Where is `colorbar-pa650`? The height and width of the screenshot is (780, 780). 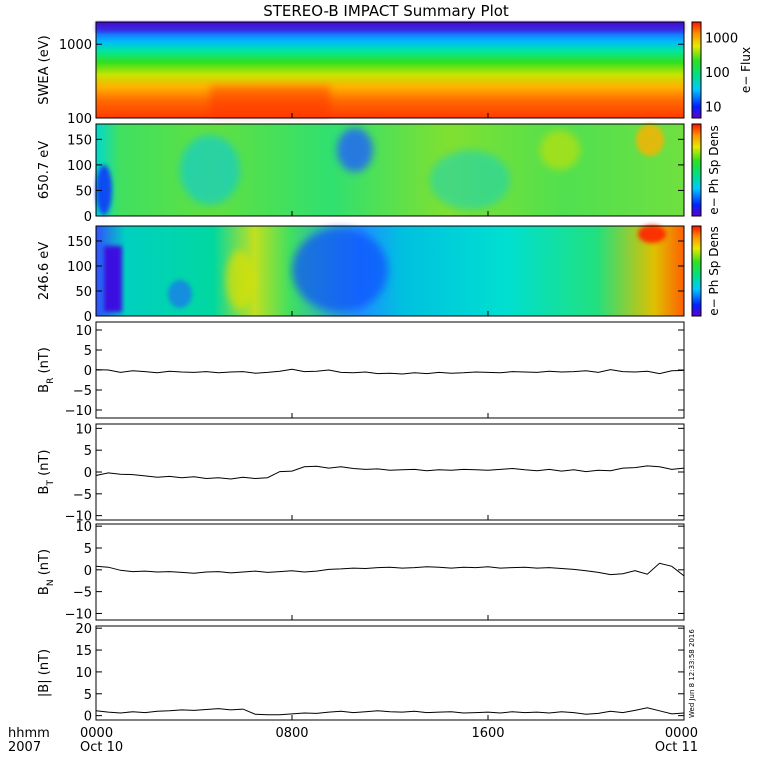 colorbar-pa650 is located at coordinates (696, 170).